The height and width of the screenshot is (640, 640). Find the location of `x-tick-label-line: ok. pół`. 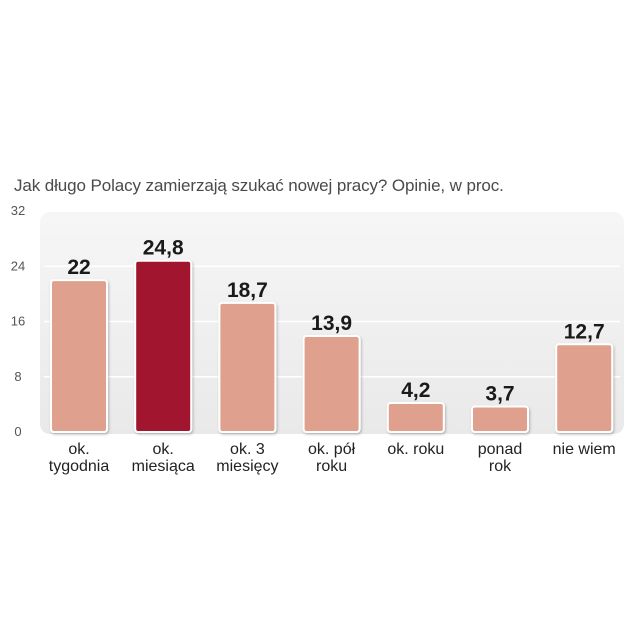

x-tick-label-line: ok. pół is located at coordinates (332, 449).